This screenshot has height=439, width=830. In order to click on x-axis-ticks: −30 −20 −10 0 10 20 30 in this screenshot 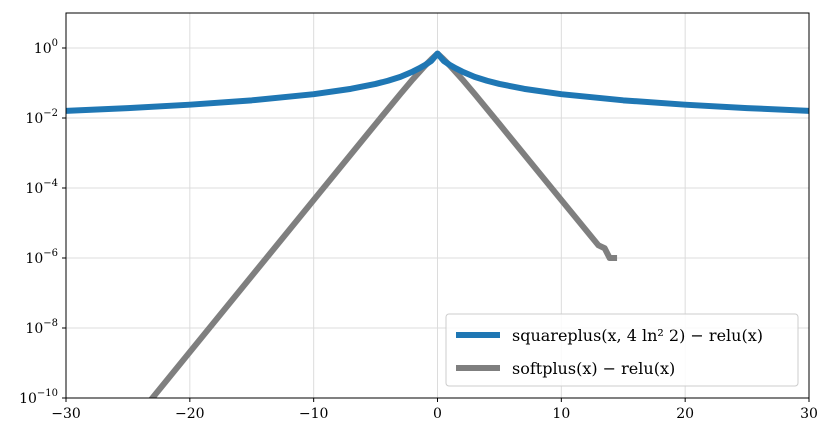, I will do `click(434, 410)`.